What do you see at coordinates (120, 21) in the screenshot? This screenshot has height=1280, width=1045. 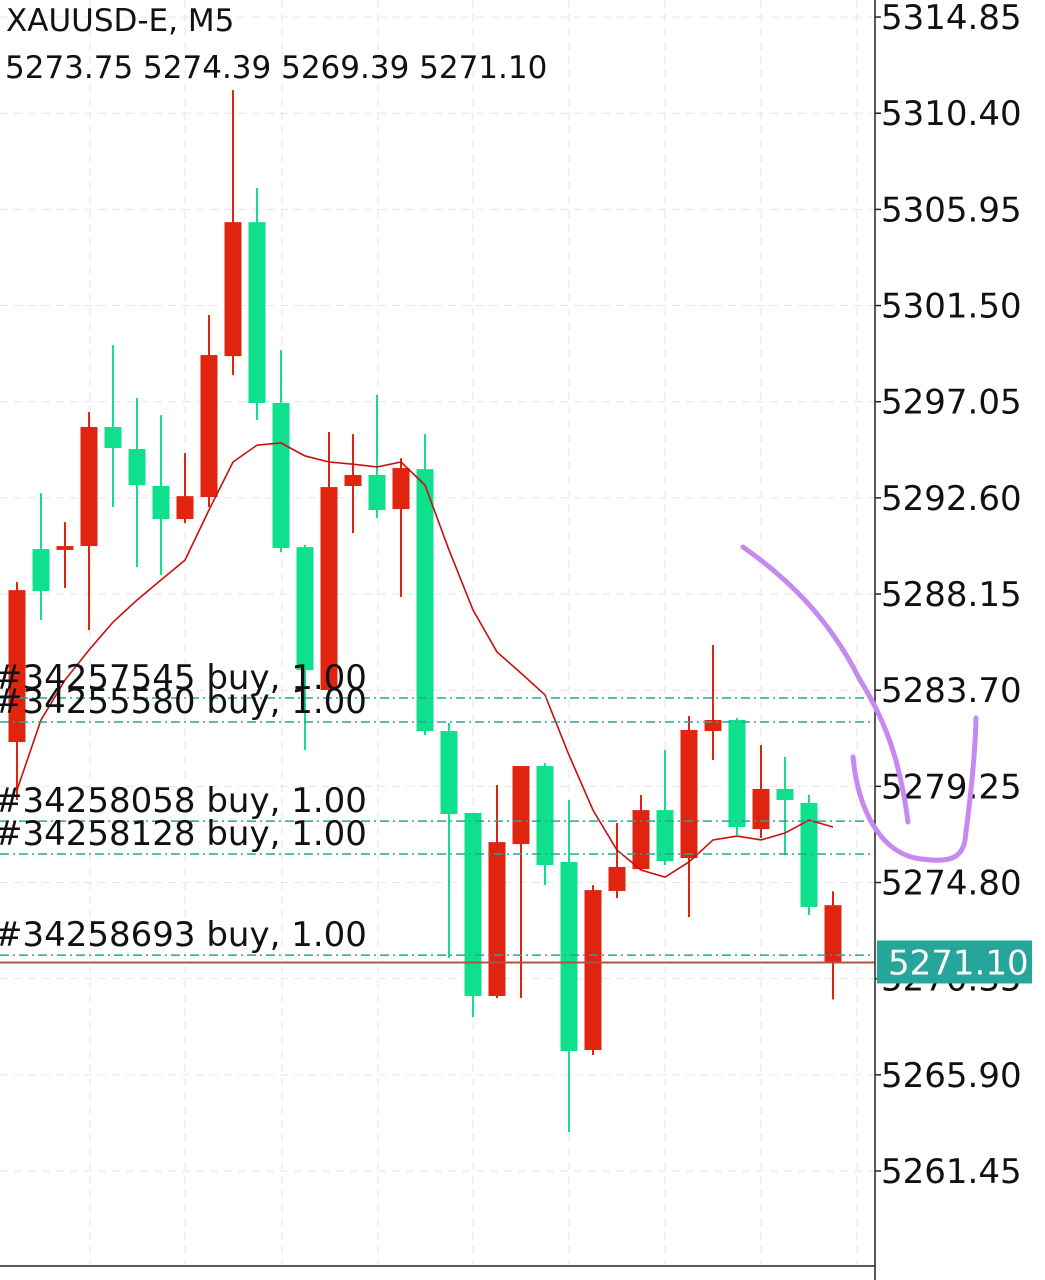 I see `chart-title: XAUUSD-E, M5` at bounding box center [120, 21].